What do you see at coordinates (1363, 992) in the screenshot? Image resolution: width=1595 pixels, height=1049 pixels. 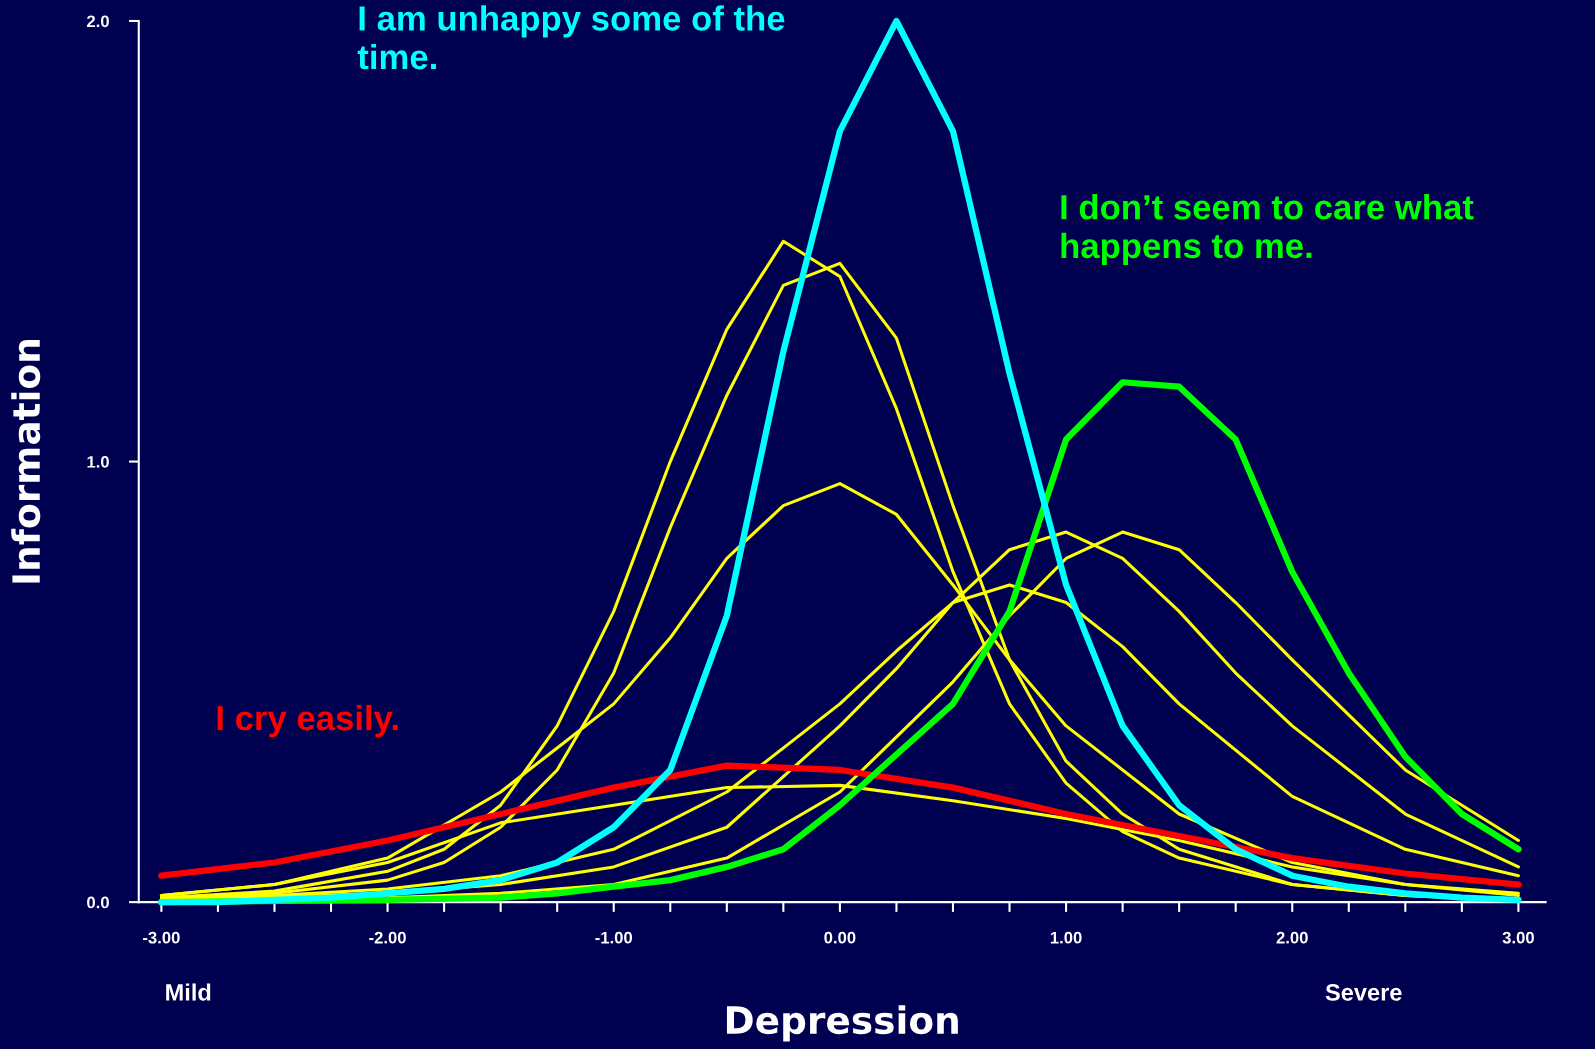 I see `text: Severe` at bounding box center [1363, 992].